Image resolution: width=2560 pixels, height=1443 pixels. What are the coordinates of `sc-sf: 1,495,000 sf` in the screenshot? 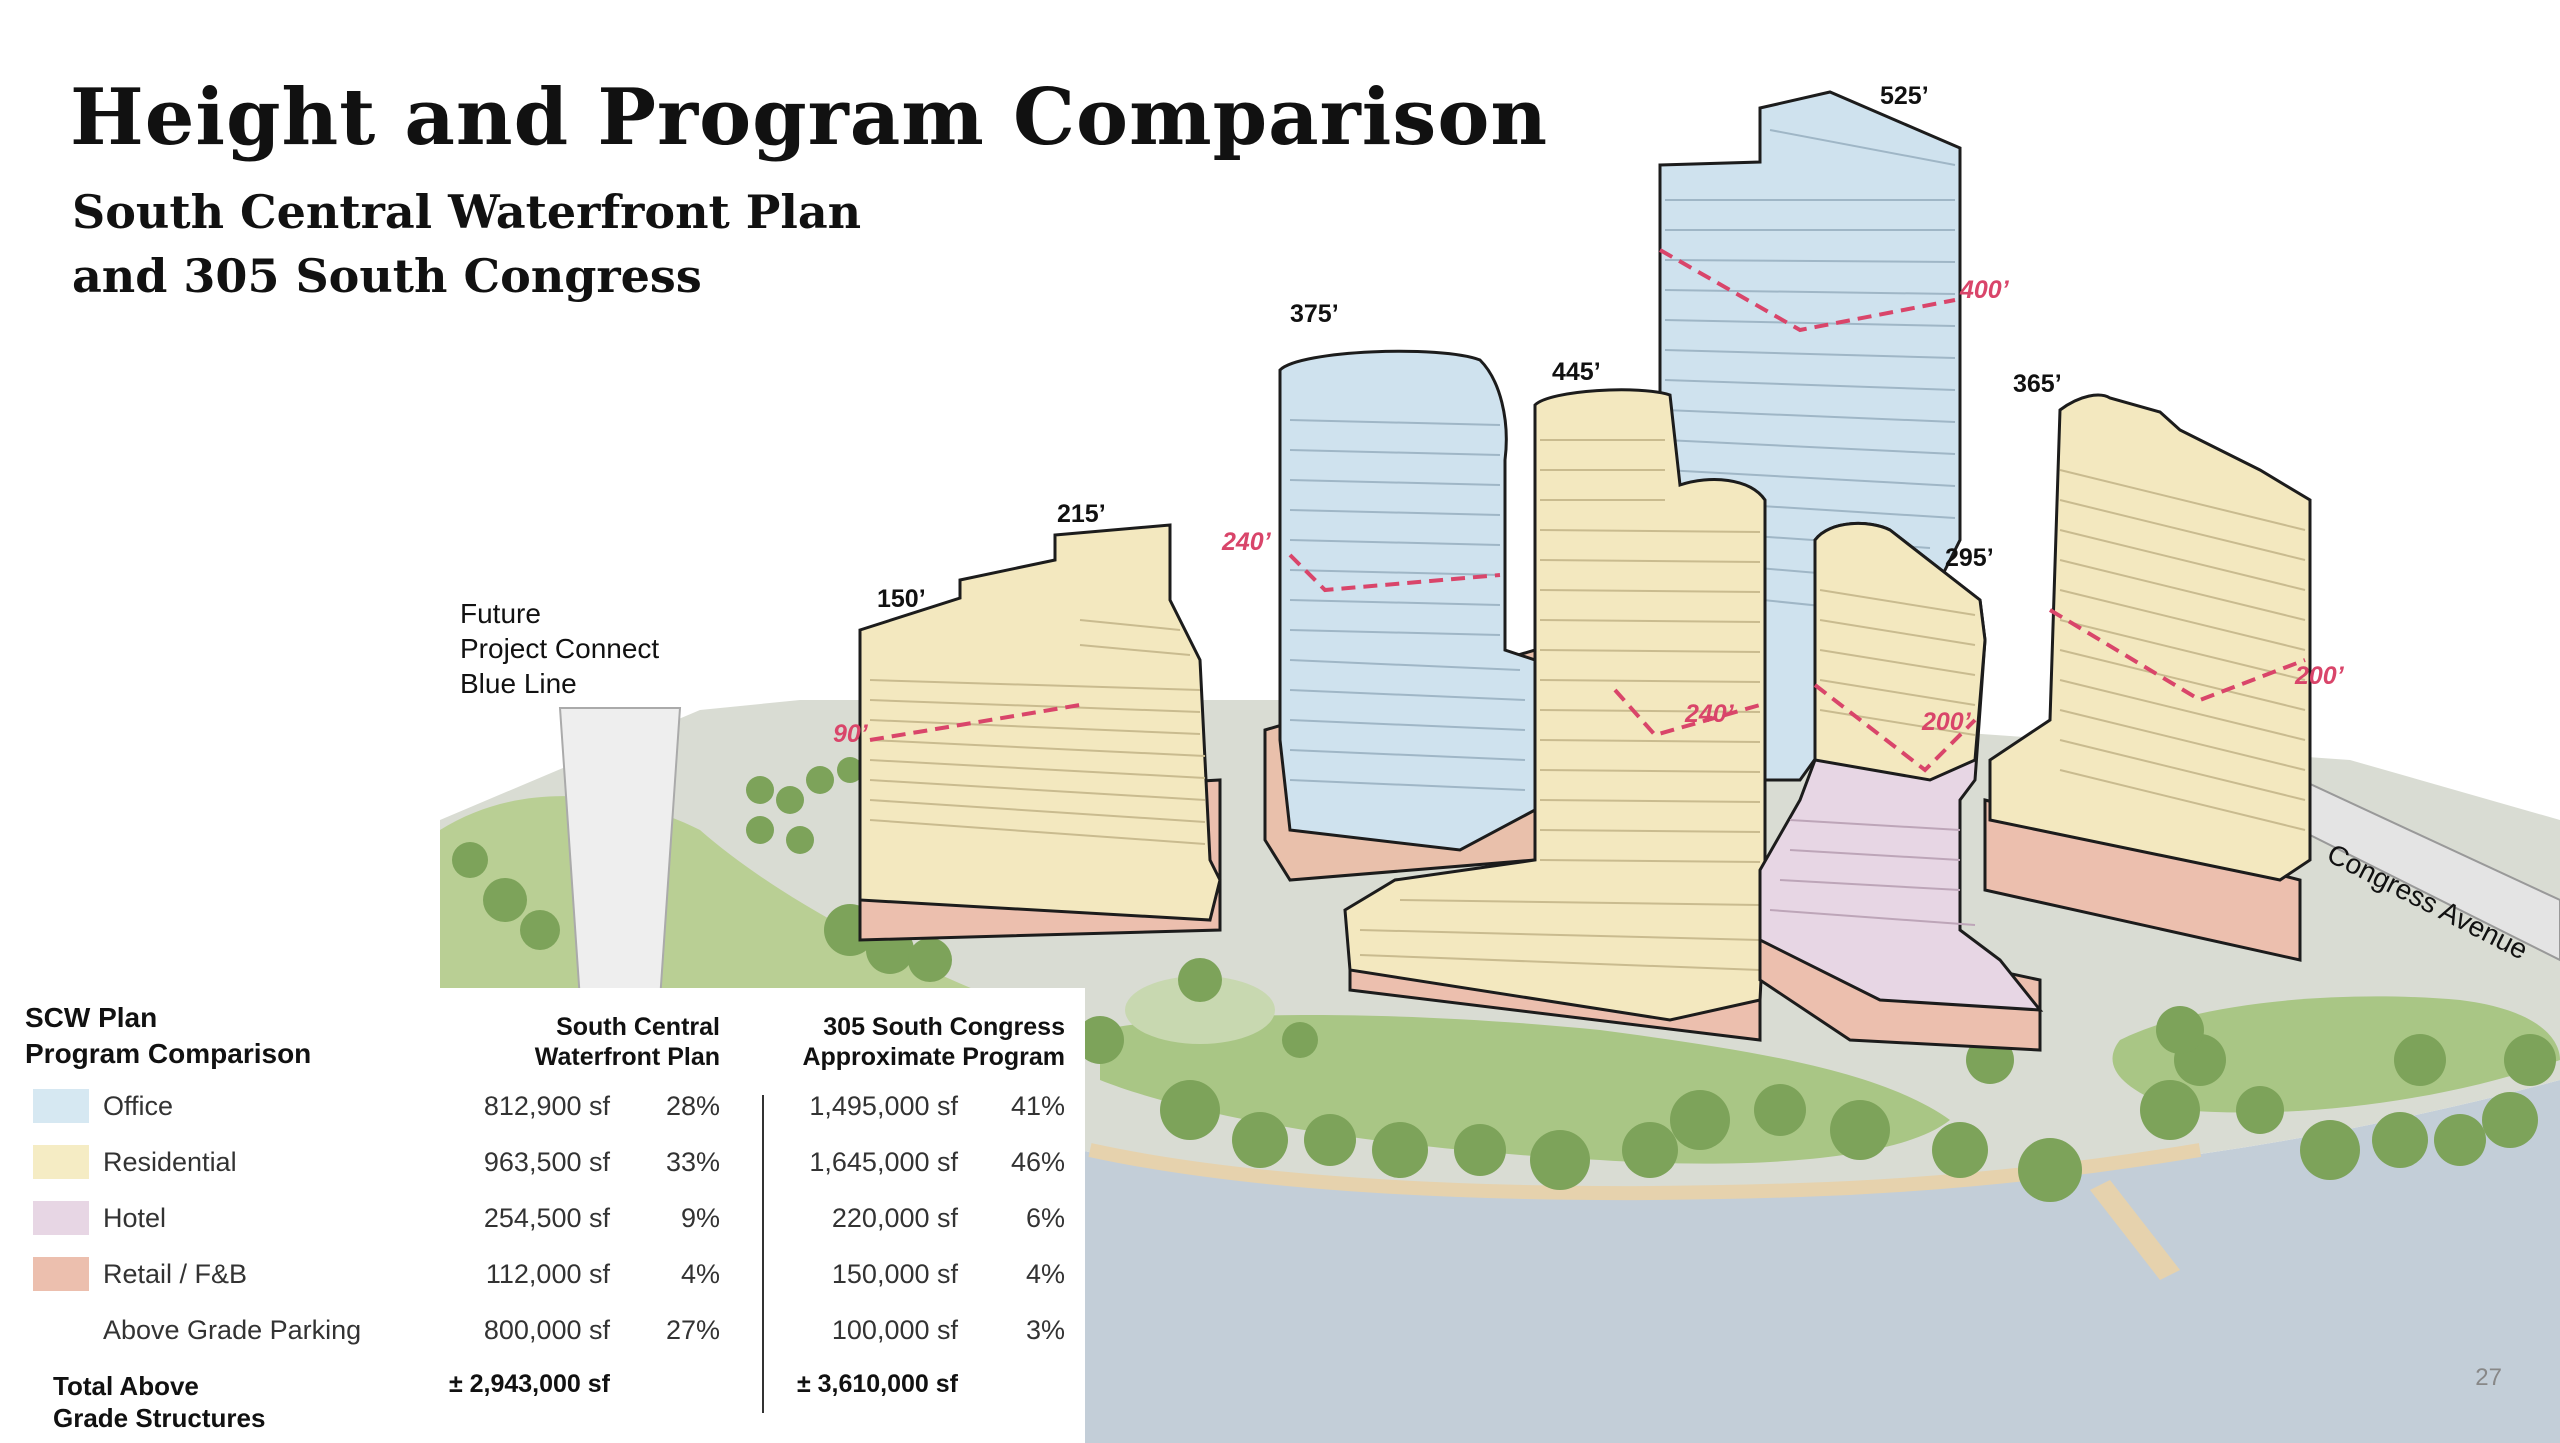 It's located at (883, 1106).